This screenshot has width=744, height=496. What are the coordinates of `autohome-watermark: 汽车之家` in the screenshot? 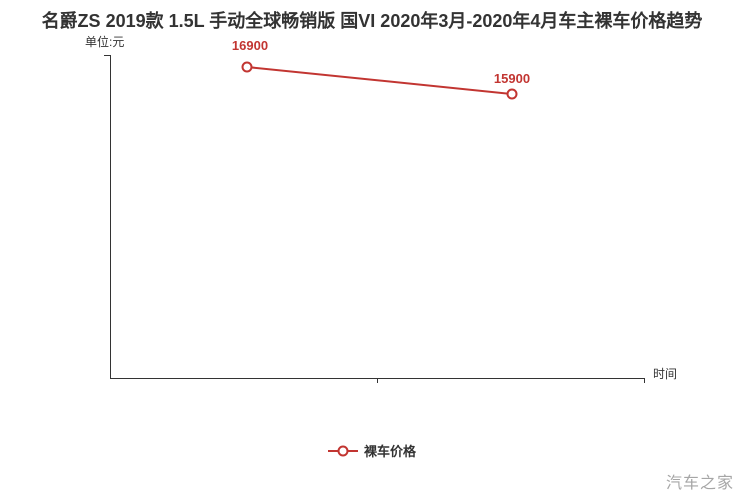 It's located at (699, 483).